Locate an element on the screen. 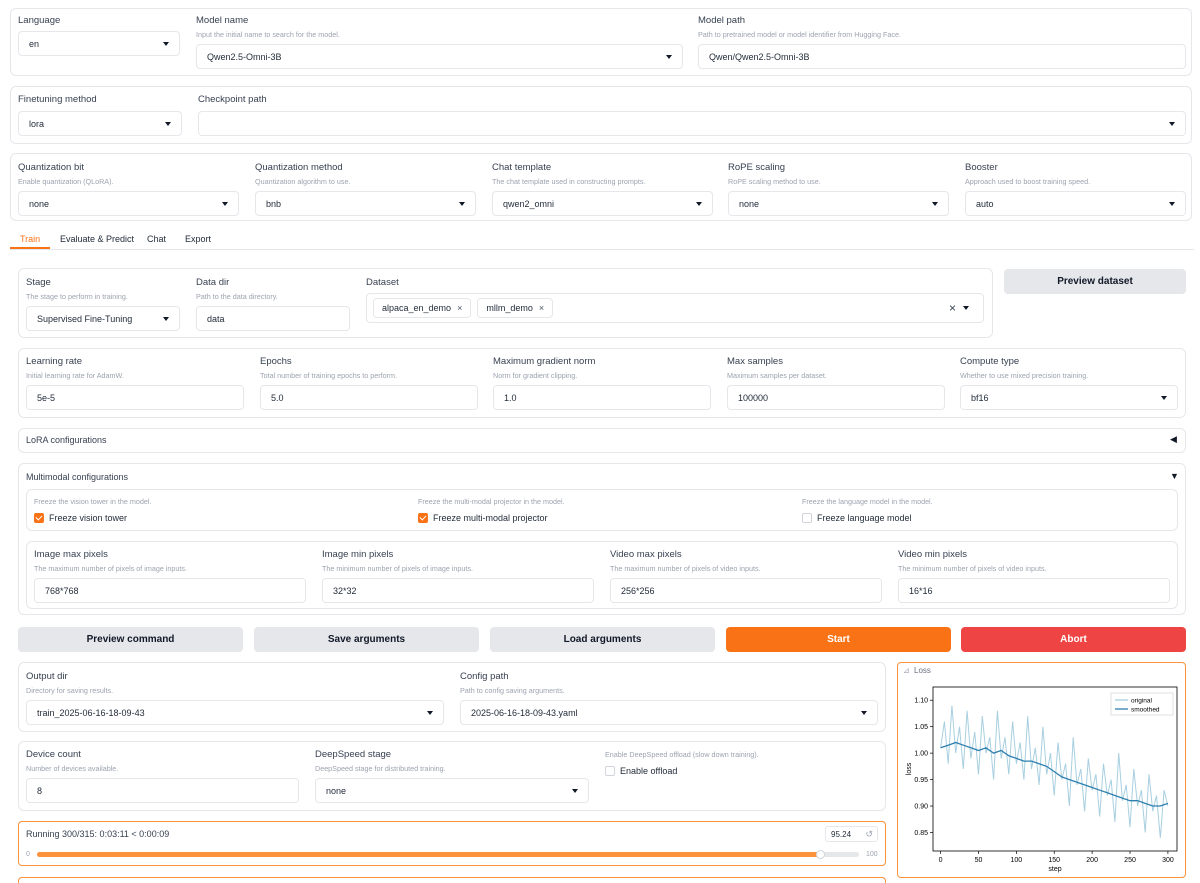 This screenshot has height=883, width=1200. progress-panel is located at coordinates (452, 843).